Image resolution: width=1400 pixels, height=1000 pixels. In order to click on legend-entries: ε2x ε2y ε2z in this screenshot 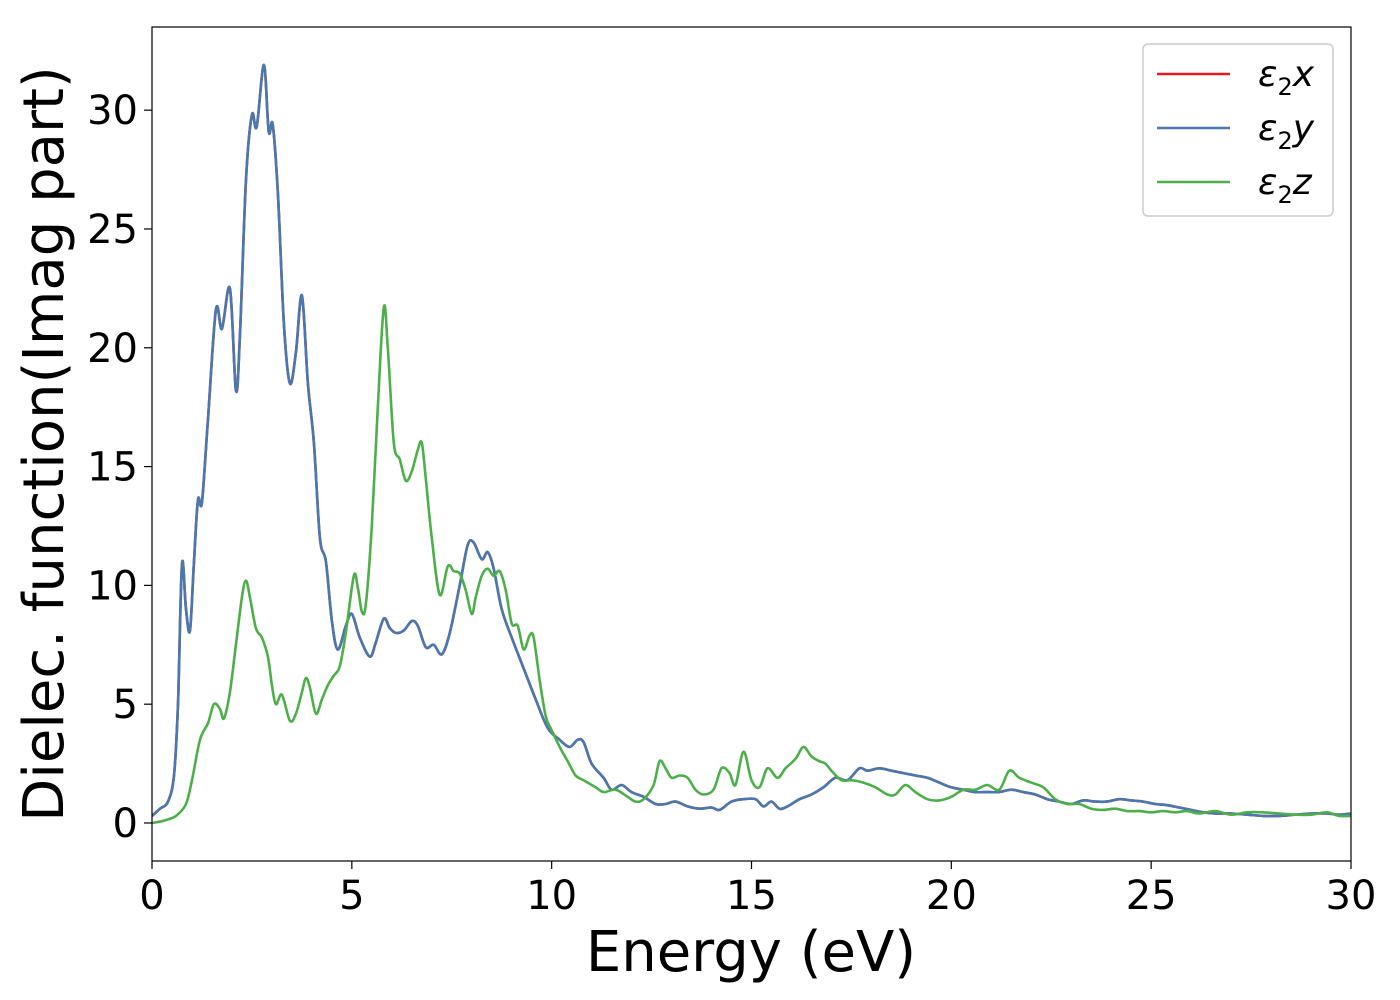, I will do `click(1236, 131)`.